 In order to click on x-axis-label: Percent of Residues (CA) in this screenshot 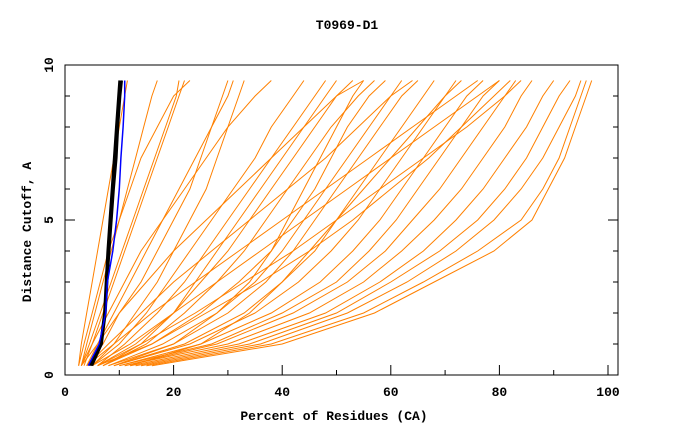, I will do `click(333, 416)`.